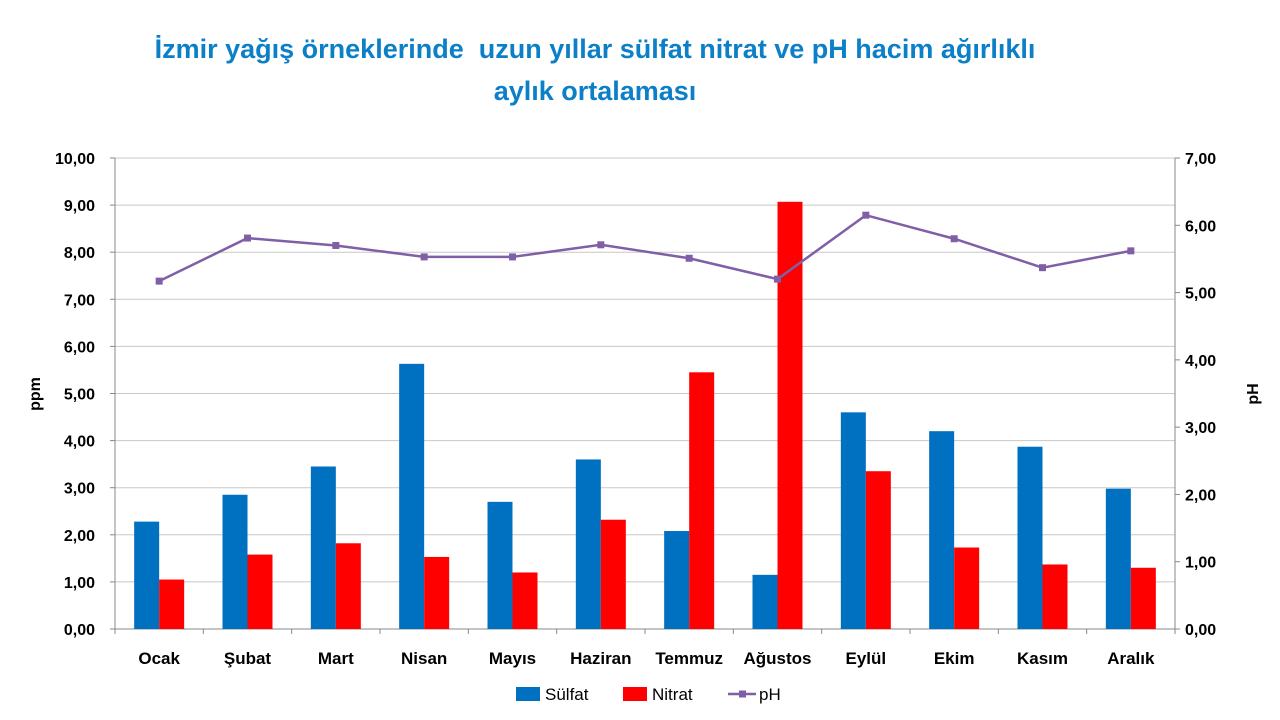 The height and width of the screenshot is (720, 1280). What do you see at coordinates (648, 694) in the screenshot?
I see `legend: Sülfat Nitrat pH` at bounding box center [648, 694].